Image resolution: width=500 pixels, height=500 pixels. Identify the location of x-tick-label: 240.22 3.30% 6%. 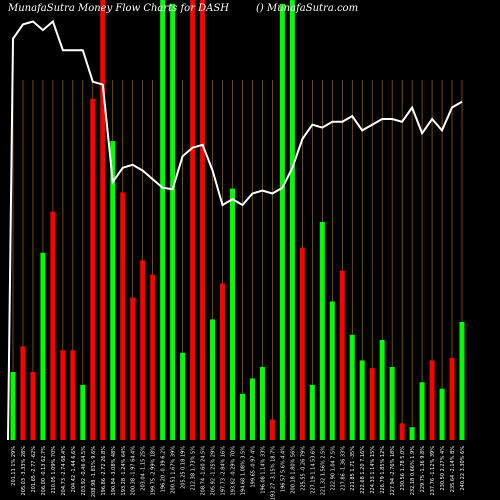
(463, 468).